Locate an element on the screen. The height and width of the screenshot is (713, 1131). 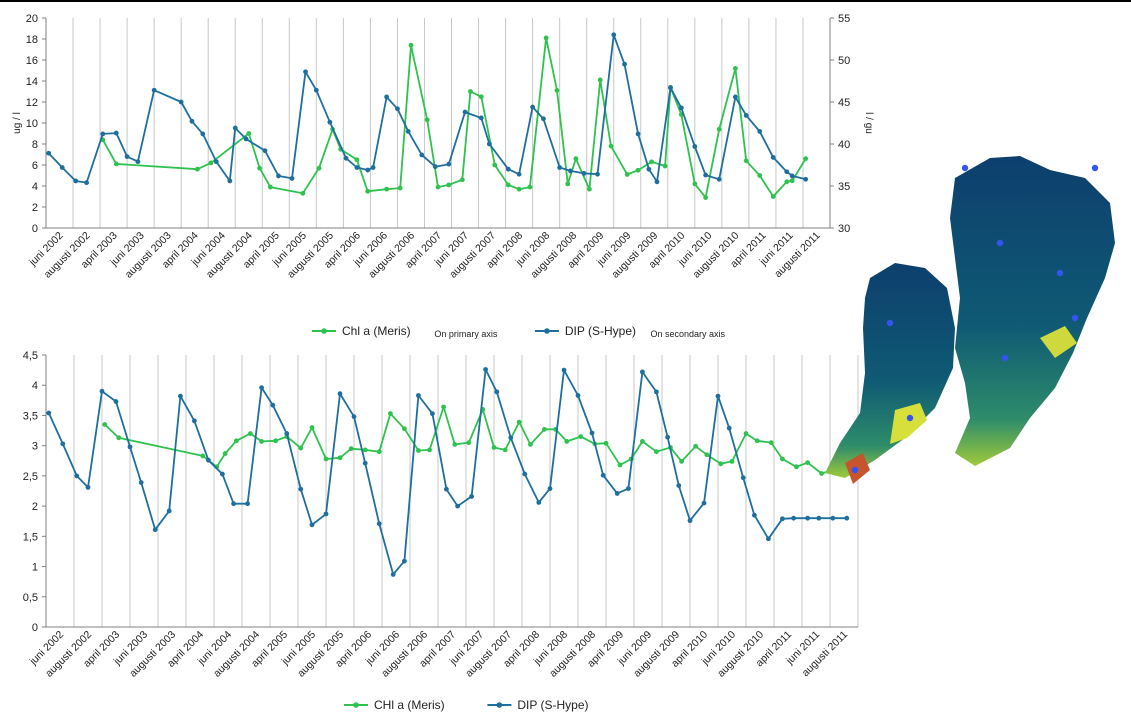
y-tick-label: 12 is located at coordinates (32, 103).